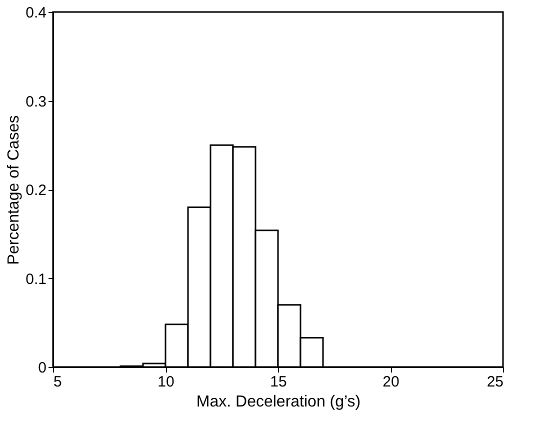  What do you see at coordinates (36, 13) in the screenshot?
I see `y-tick-label: 0.4` at bounding box center [36, 13].